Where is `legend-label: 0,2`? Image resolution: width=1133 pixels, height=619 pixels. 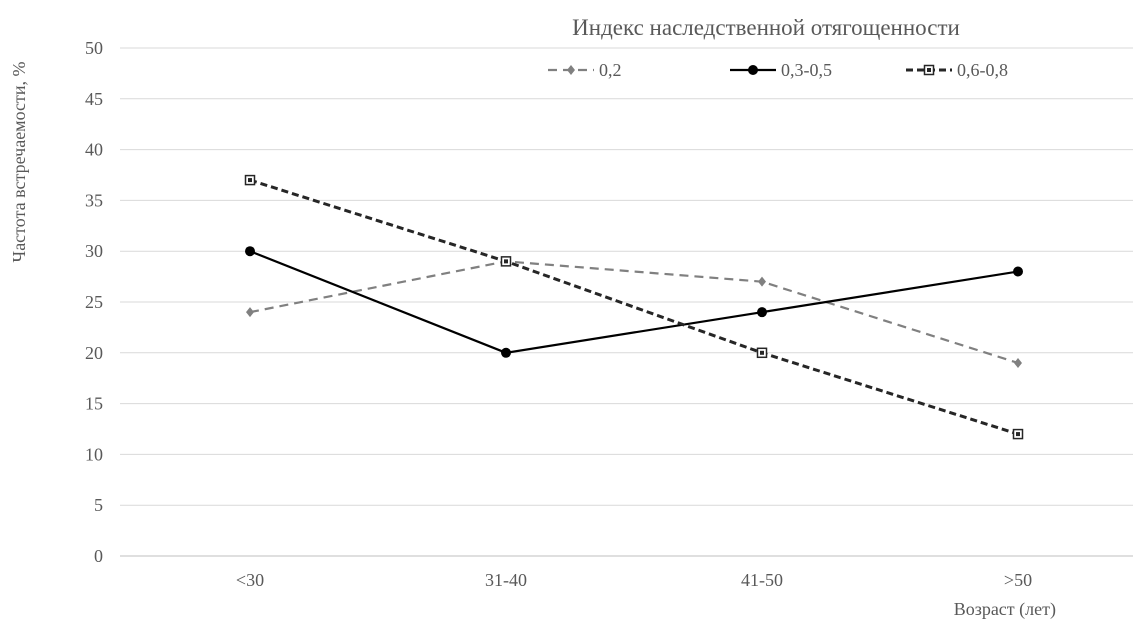
legend-label: 0,2 is located at coordinates (610, 70).